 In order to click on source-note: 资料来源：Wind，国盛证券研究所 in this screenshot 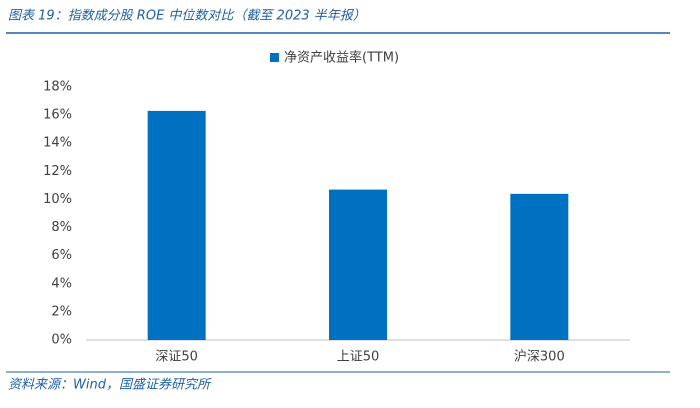, I will do `click(110, 385)`.